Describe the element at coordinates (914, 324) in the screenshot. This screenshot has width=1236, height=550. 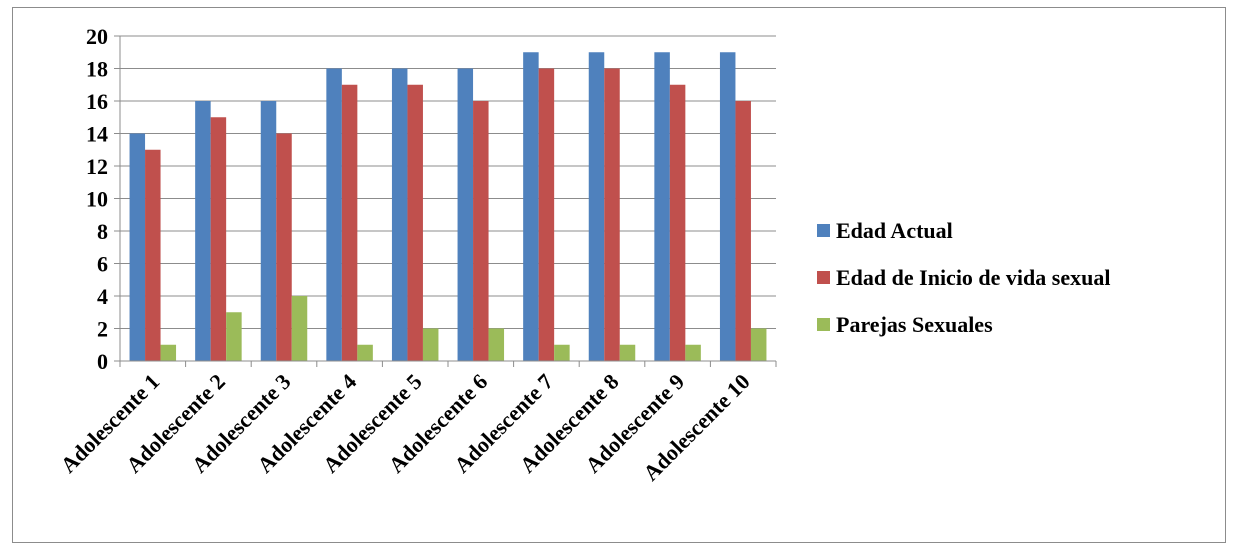
I see `legend-label: Parejas Sexuales` at that location.